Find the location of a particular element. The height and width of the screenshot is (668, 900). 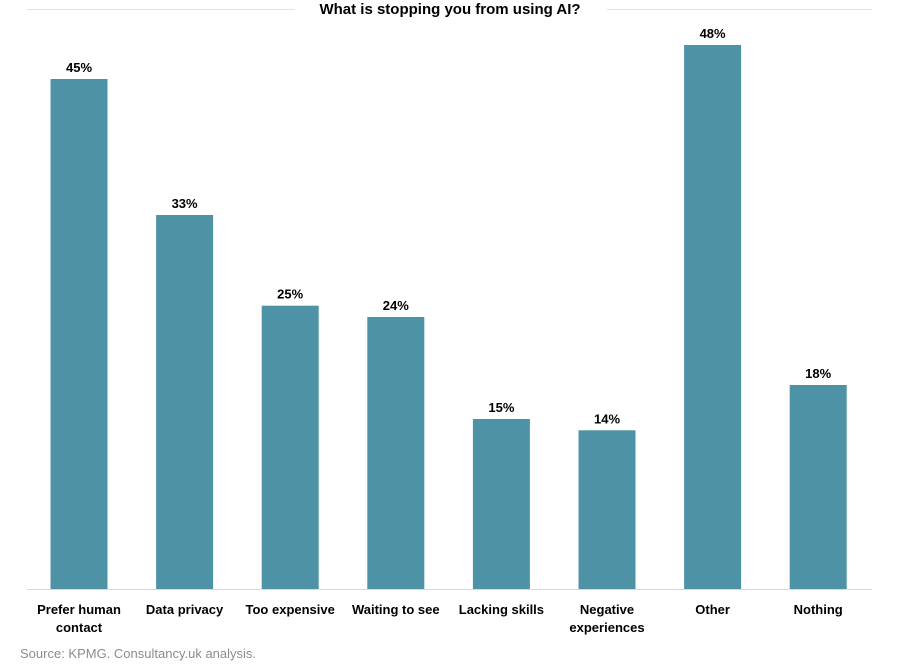

data-label-1: 45% is located at coordinates (79, 67).